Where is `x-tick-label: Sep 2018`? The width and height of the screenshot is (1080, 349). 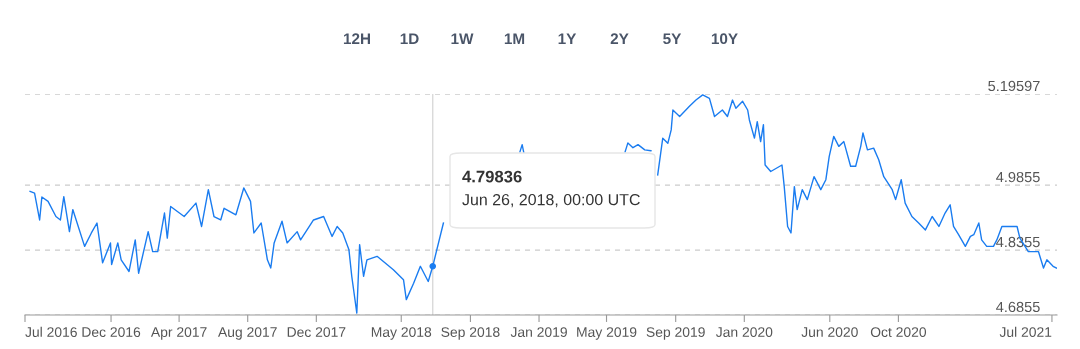 x-tick-label: Sep 2018 is located at coordinates (470, 333).